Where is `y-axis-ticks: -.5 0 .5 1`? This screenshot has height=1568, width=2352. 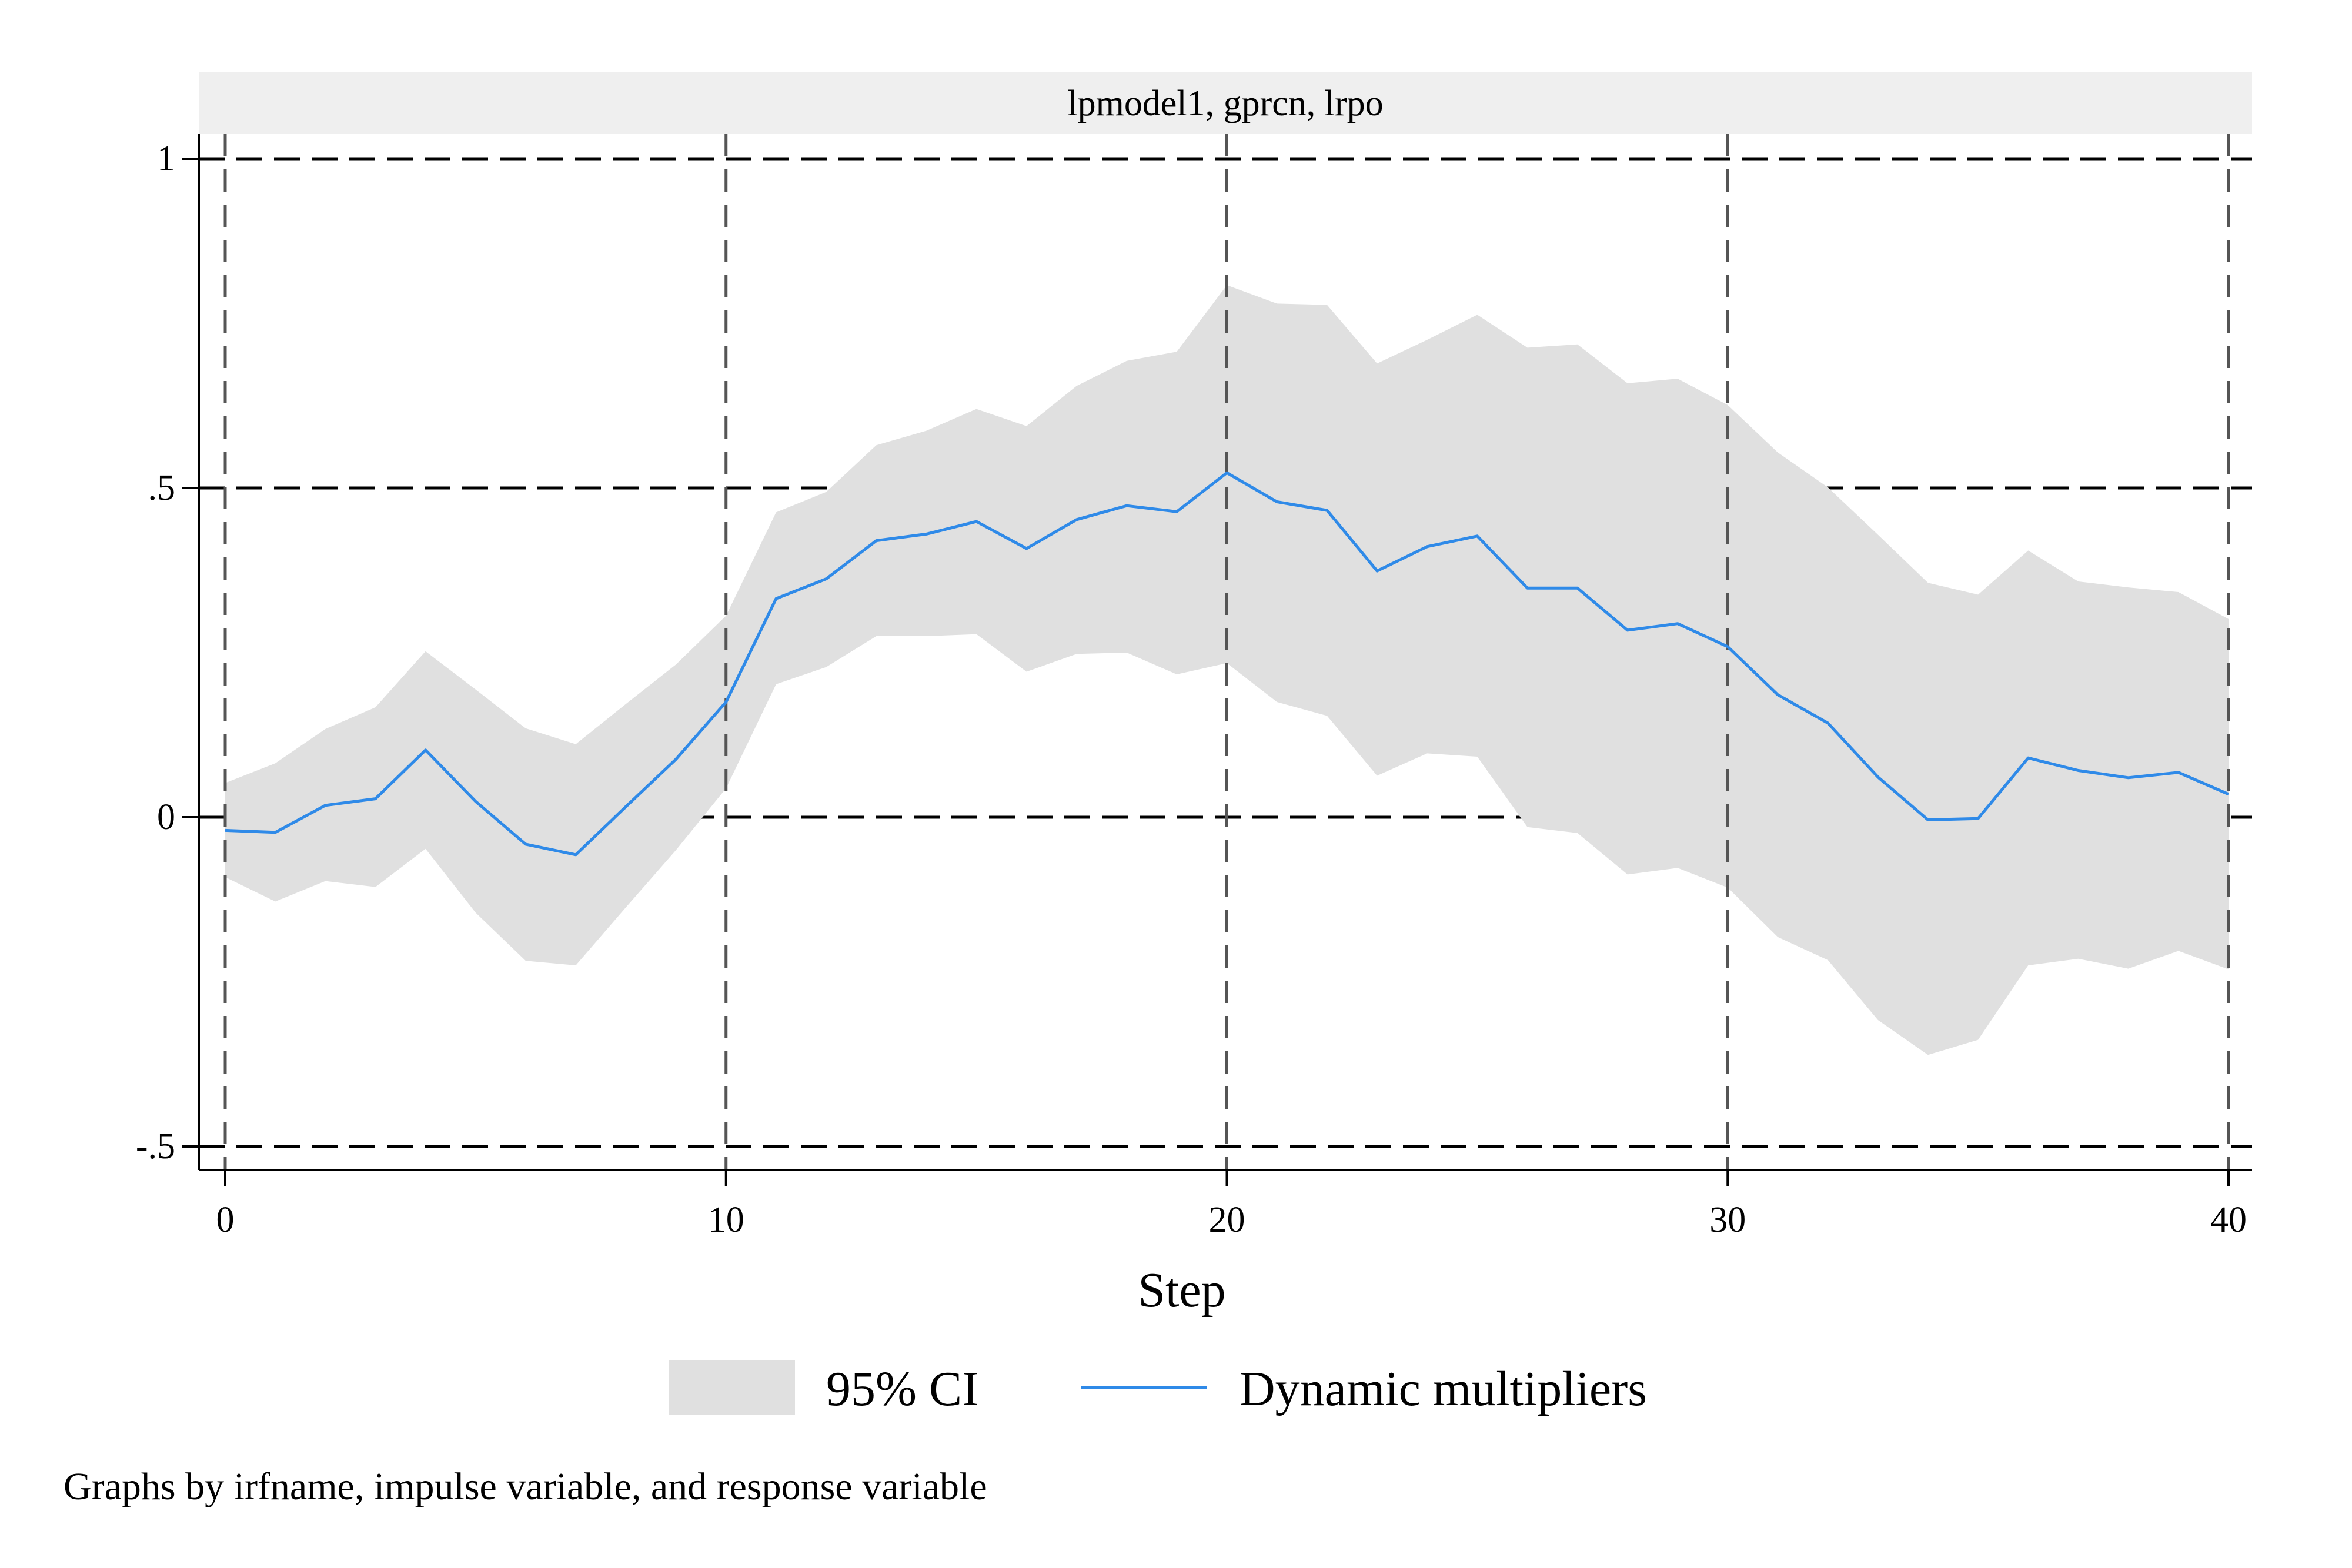 y-axis-ticks: -.5 0 .5 1 is located at coordinates (167, 652).